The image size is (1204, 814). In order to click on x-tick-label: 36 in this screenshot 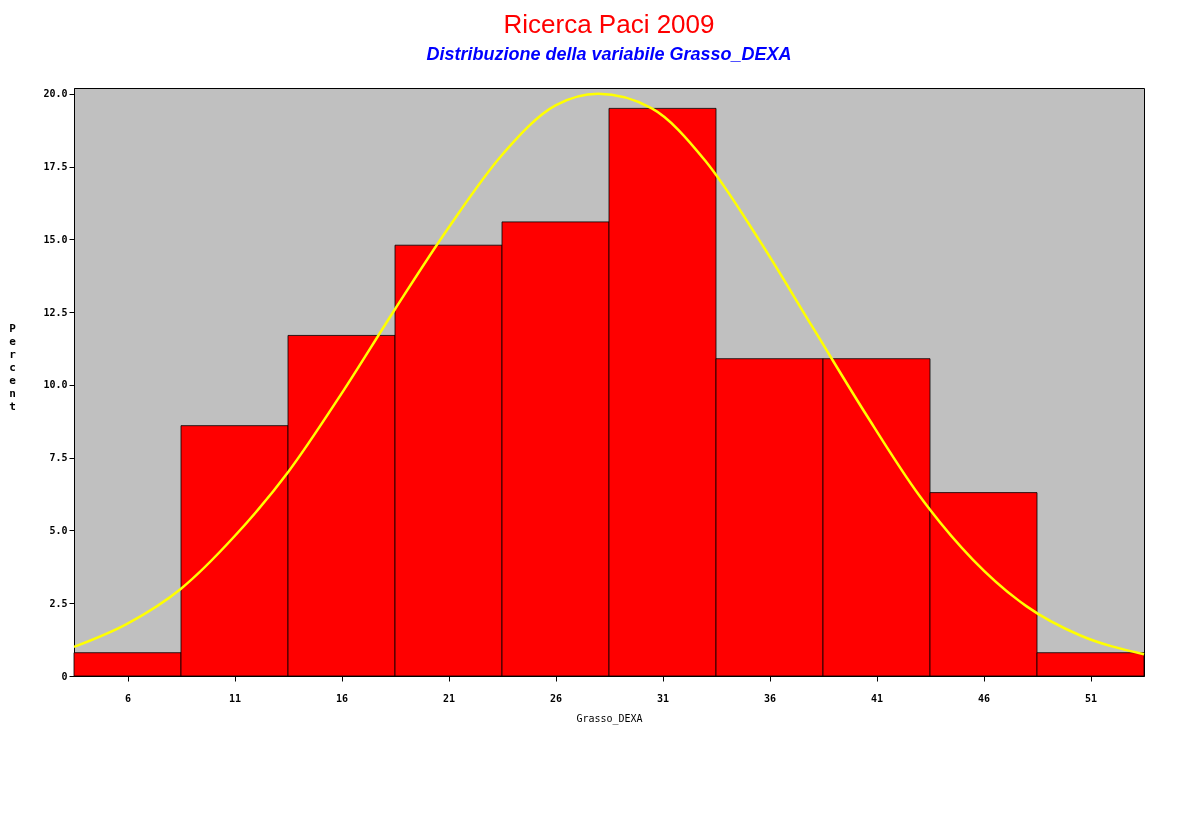, I will do `click(770, 698)`.